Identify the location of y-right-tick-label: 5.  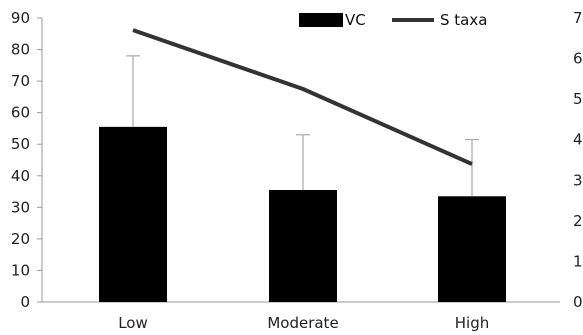
(578, 99).